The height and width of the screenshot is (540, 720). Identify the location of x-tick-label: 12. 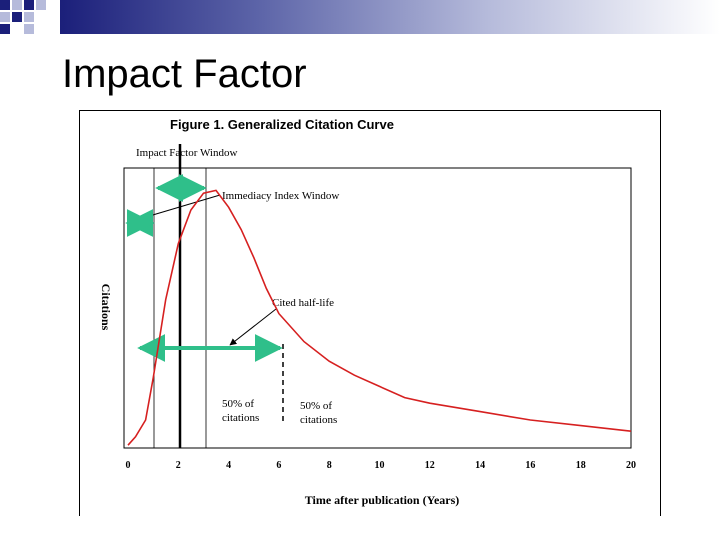
(430, 465).